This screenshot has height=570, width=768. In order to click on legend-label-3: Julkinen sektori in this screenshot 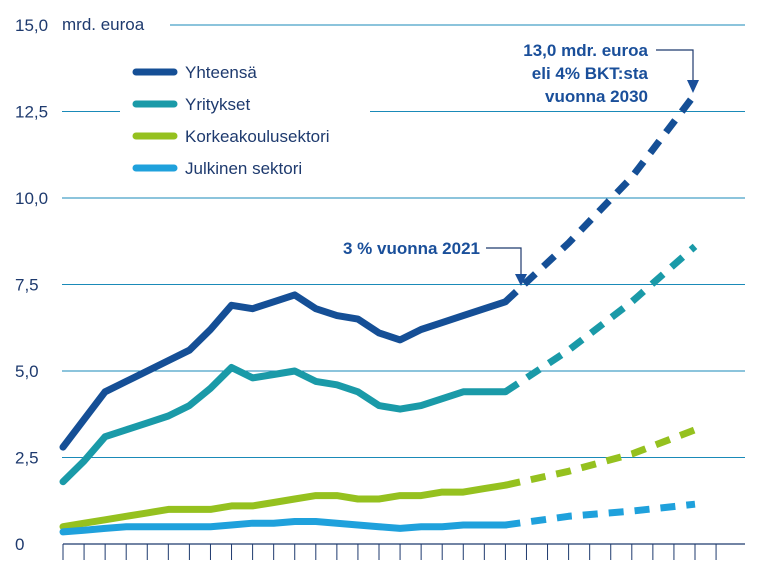, I will do `click(243, 168)`.